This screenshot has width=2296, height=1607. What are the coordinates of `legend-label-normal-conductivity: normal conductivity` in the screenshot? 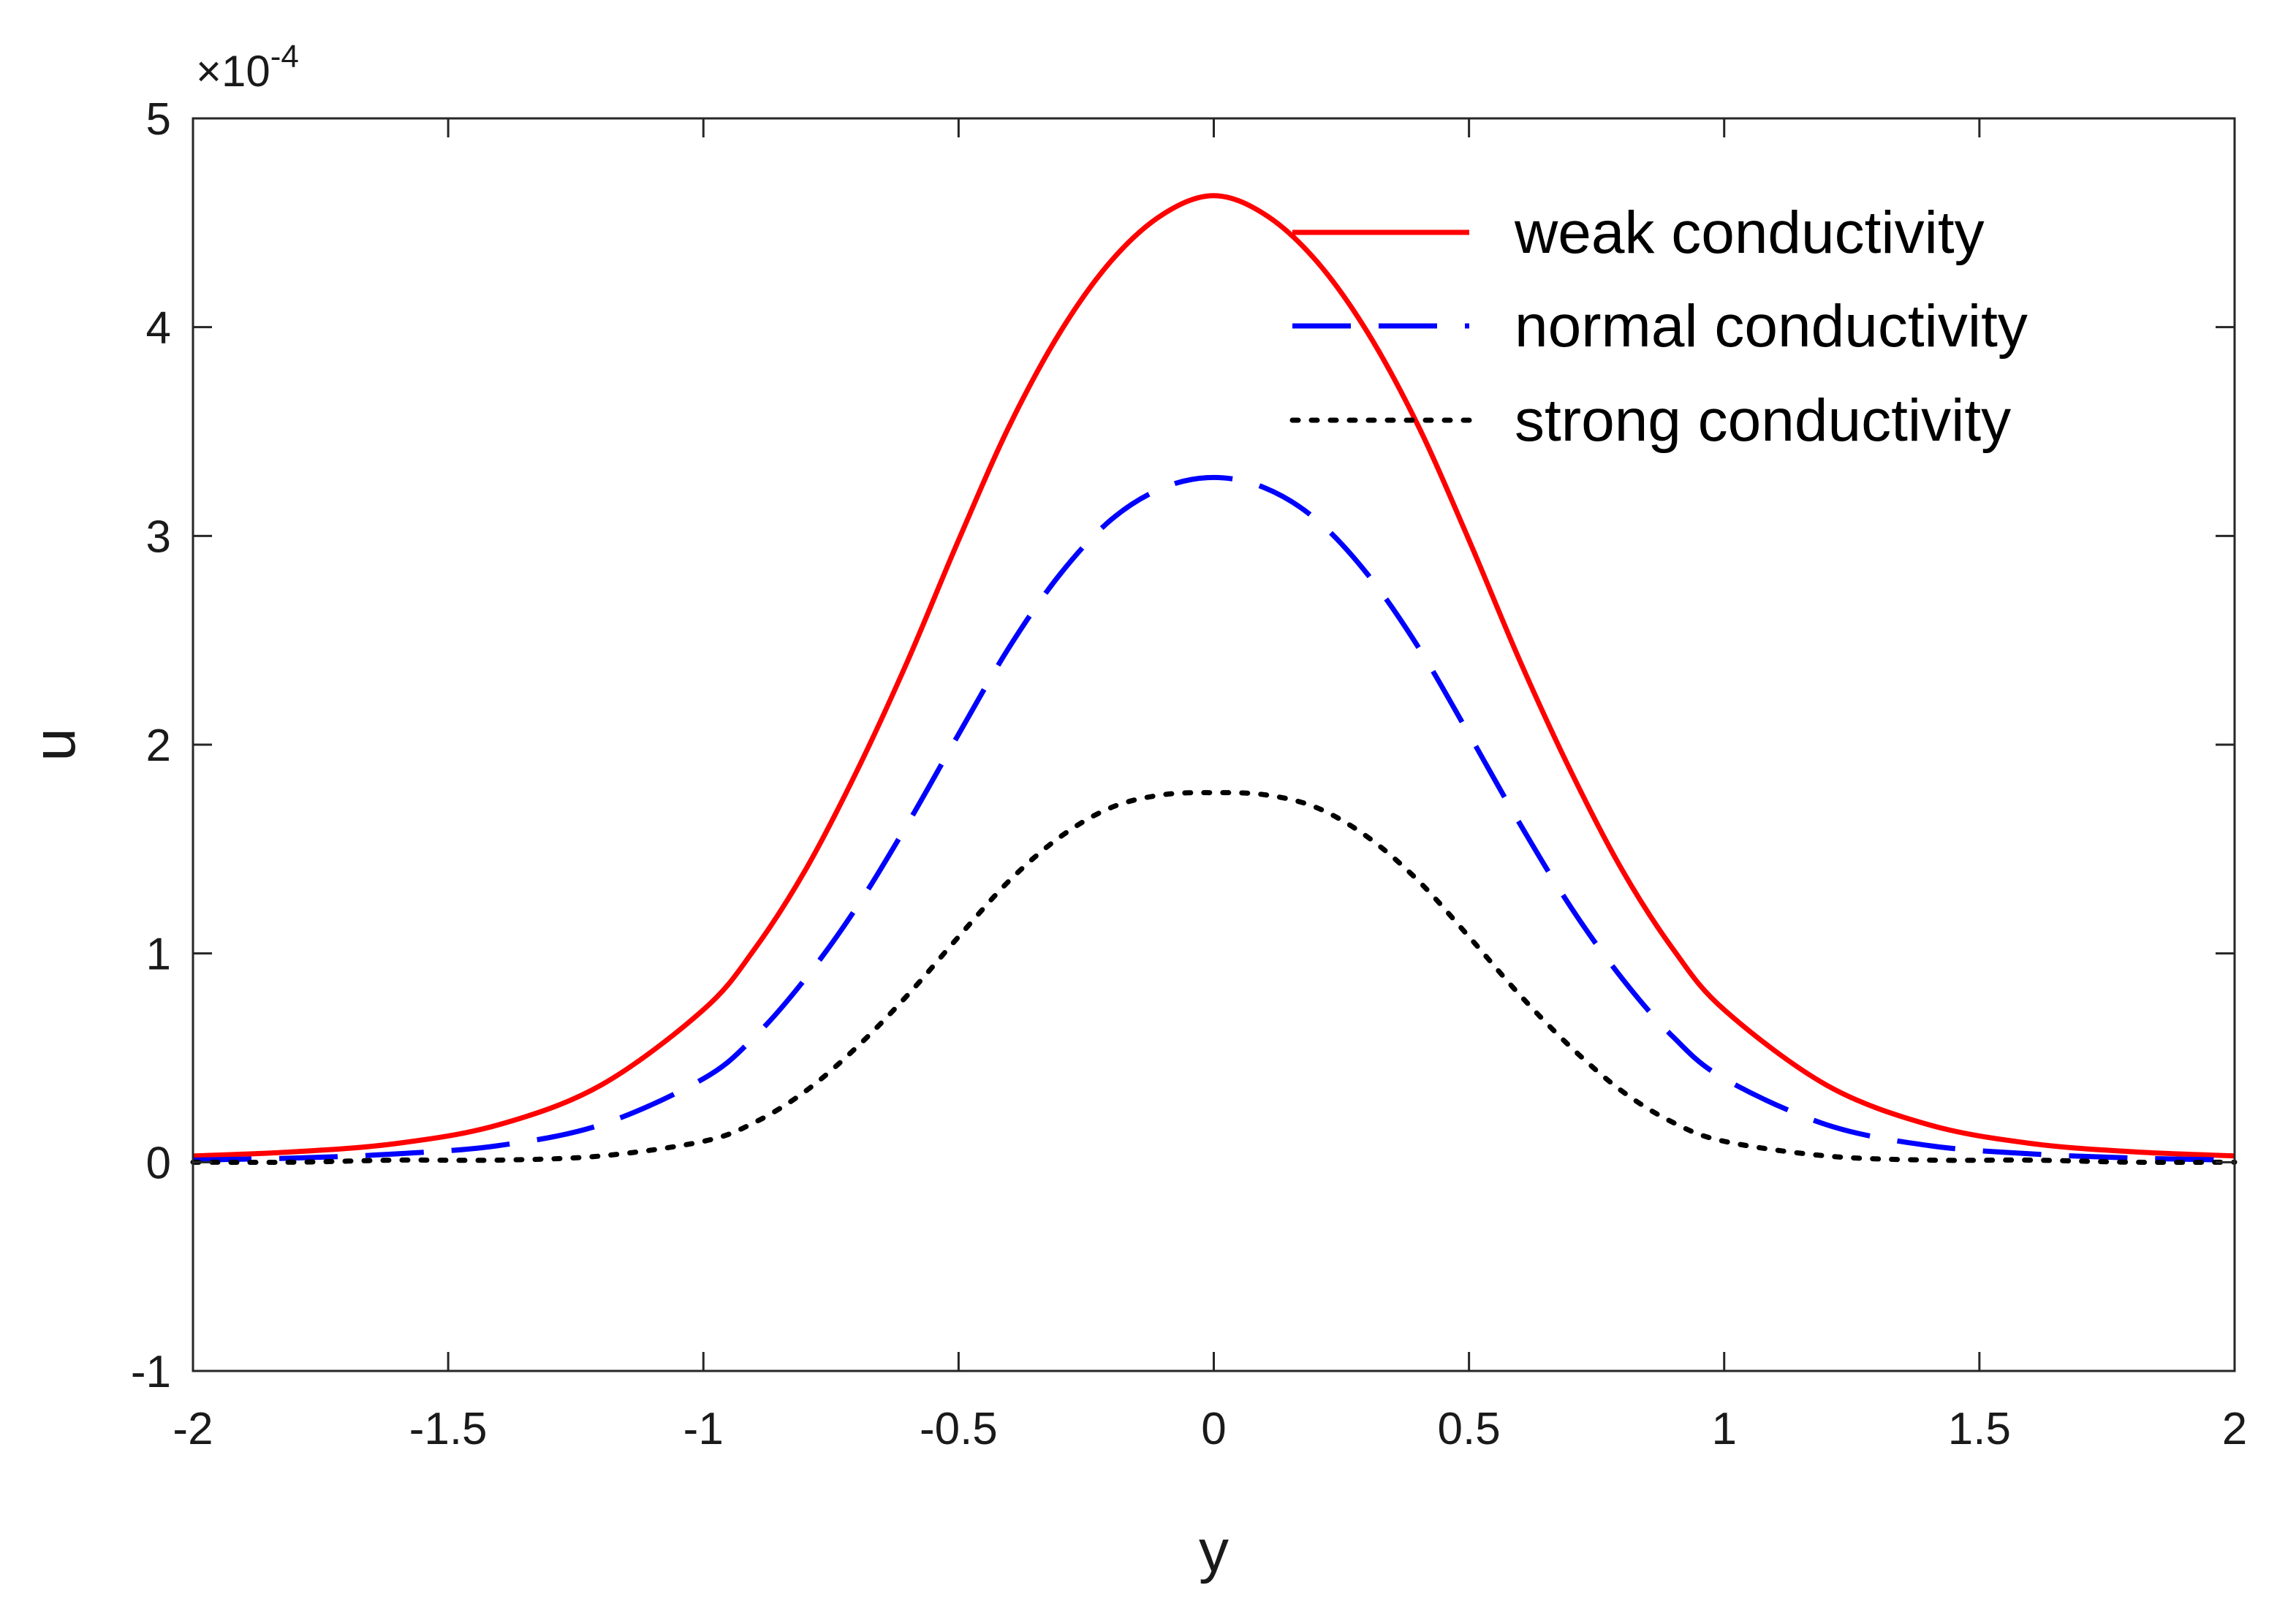 It's located at (1771, 326).